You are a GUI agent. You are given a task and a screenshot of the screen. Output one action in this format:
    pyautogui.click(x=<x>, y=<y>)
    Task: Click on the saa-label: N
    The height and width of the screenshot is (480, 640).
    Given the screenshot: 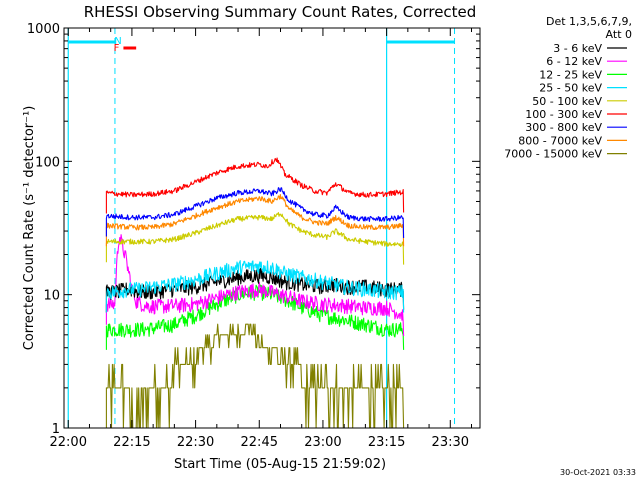 What is the action you would take?
    pyautogui.click(x=117, y=41)
    